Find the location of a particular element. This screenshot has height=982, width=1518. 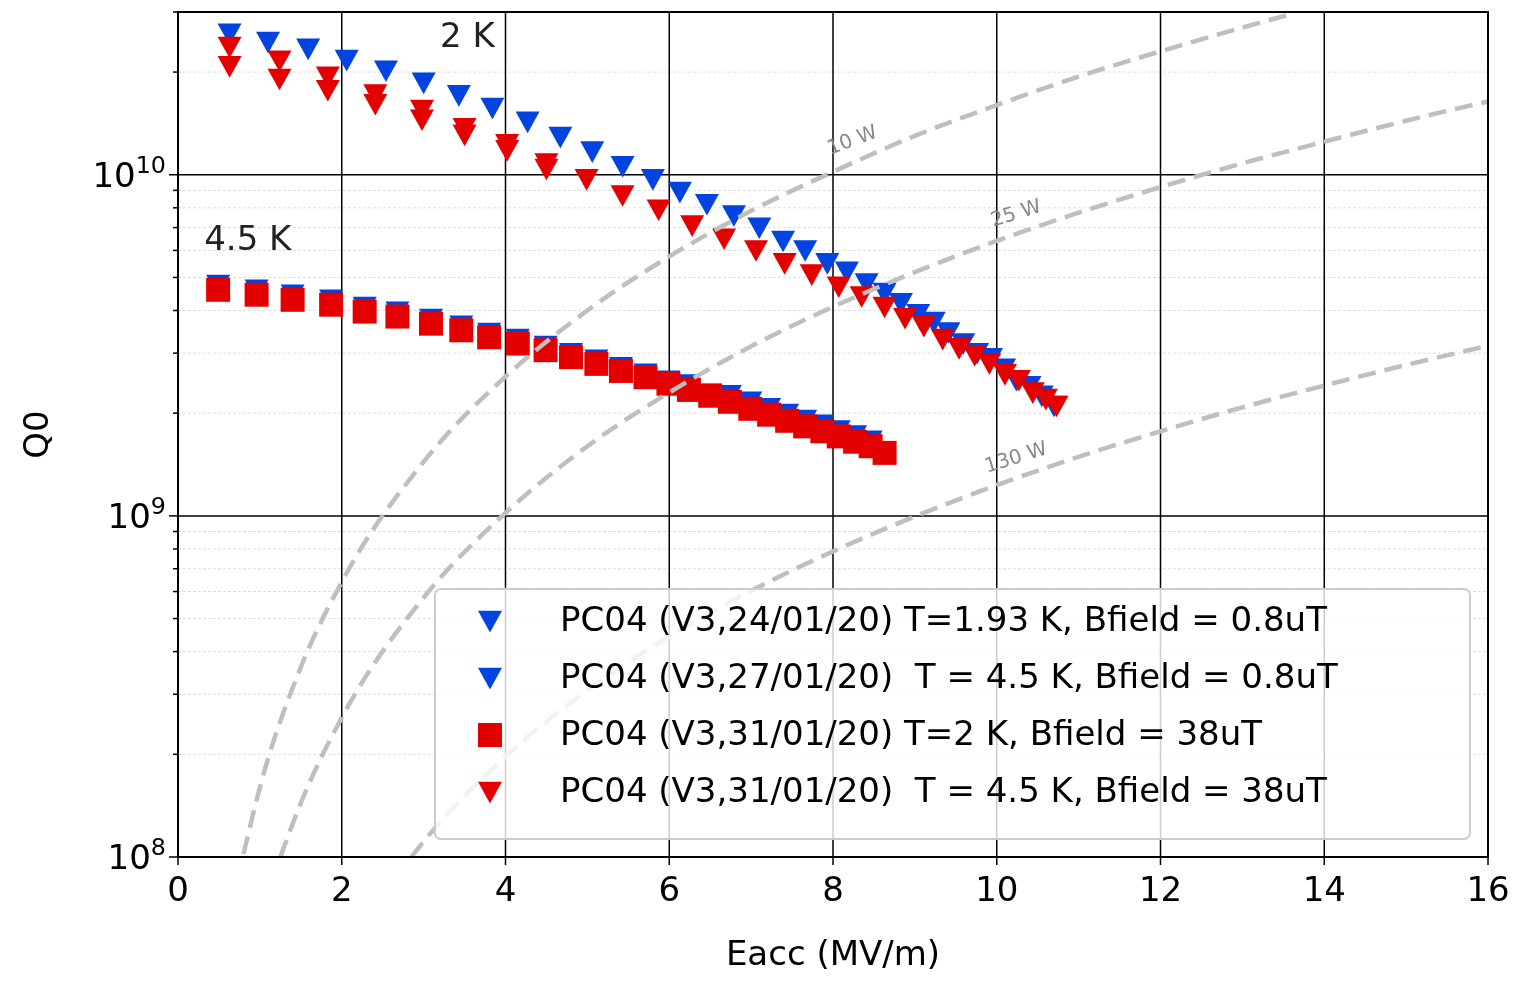

x-tick-label: 6 is located at coordinates (669, 889).